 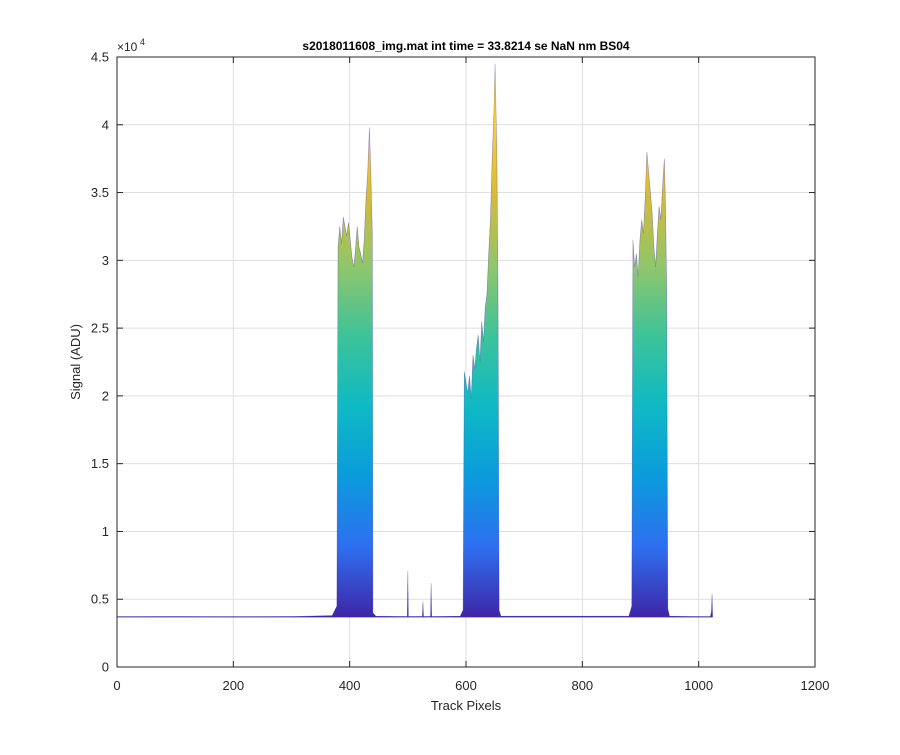 I want to click on x-axis-label: Track Pixels, so click(x=466, y=705).